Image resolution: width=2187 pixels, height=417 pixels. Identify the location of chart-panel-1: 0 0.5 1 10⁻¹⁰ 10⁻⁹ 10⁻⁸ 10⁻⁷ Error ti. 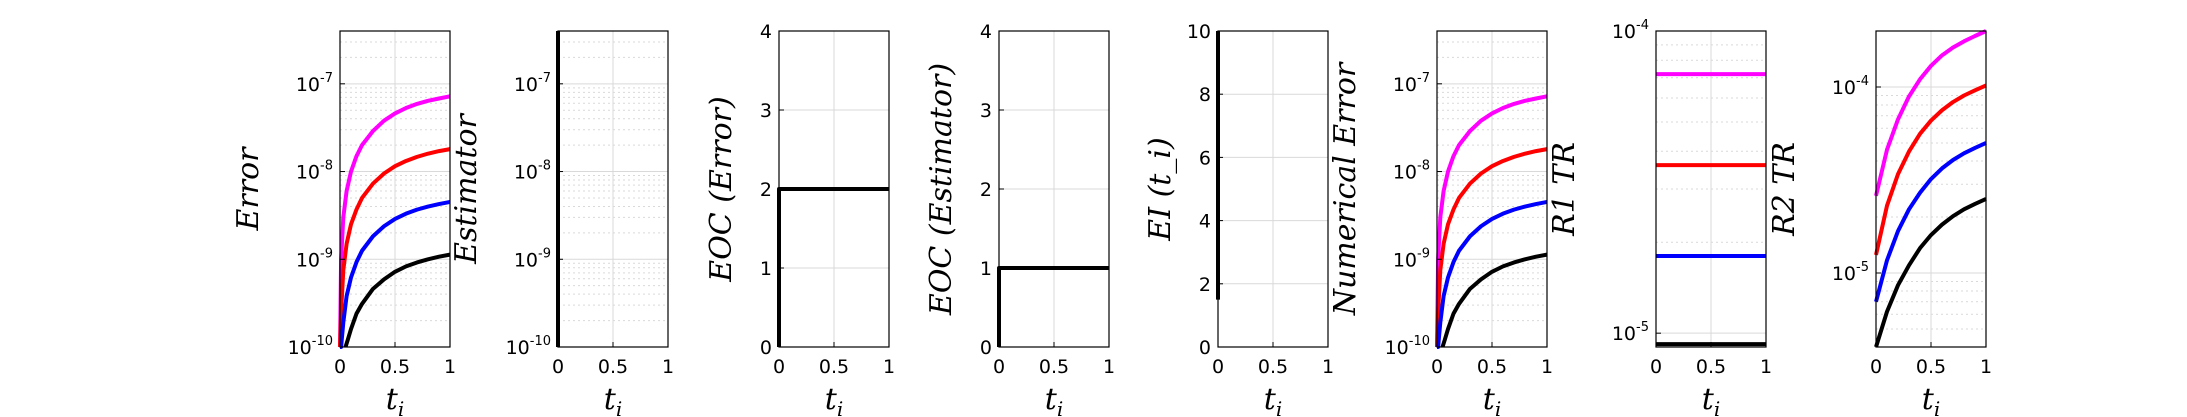
(343, 223).